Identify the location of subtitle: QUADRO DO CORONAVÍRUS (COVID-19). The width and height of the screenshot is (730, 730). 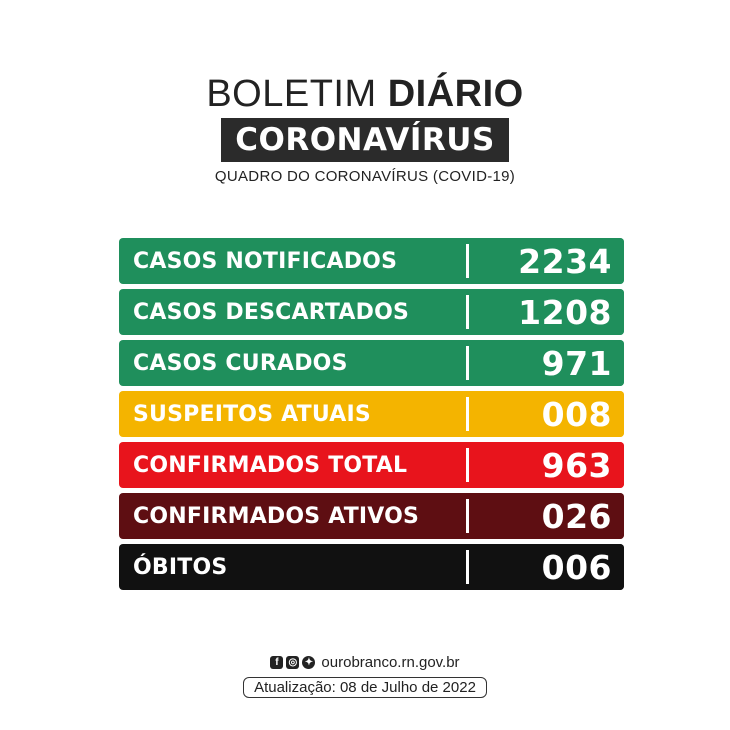
(365, 176).